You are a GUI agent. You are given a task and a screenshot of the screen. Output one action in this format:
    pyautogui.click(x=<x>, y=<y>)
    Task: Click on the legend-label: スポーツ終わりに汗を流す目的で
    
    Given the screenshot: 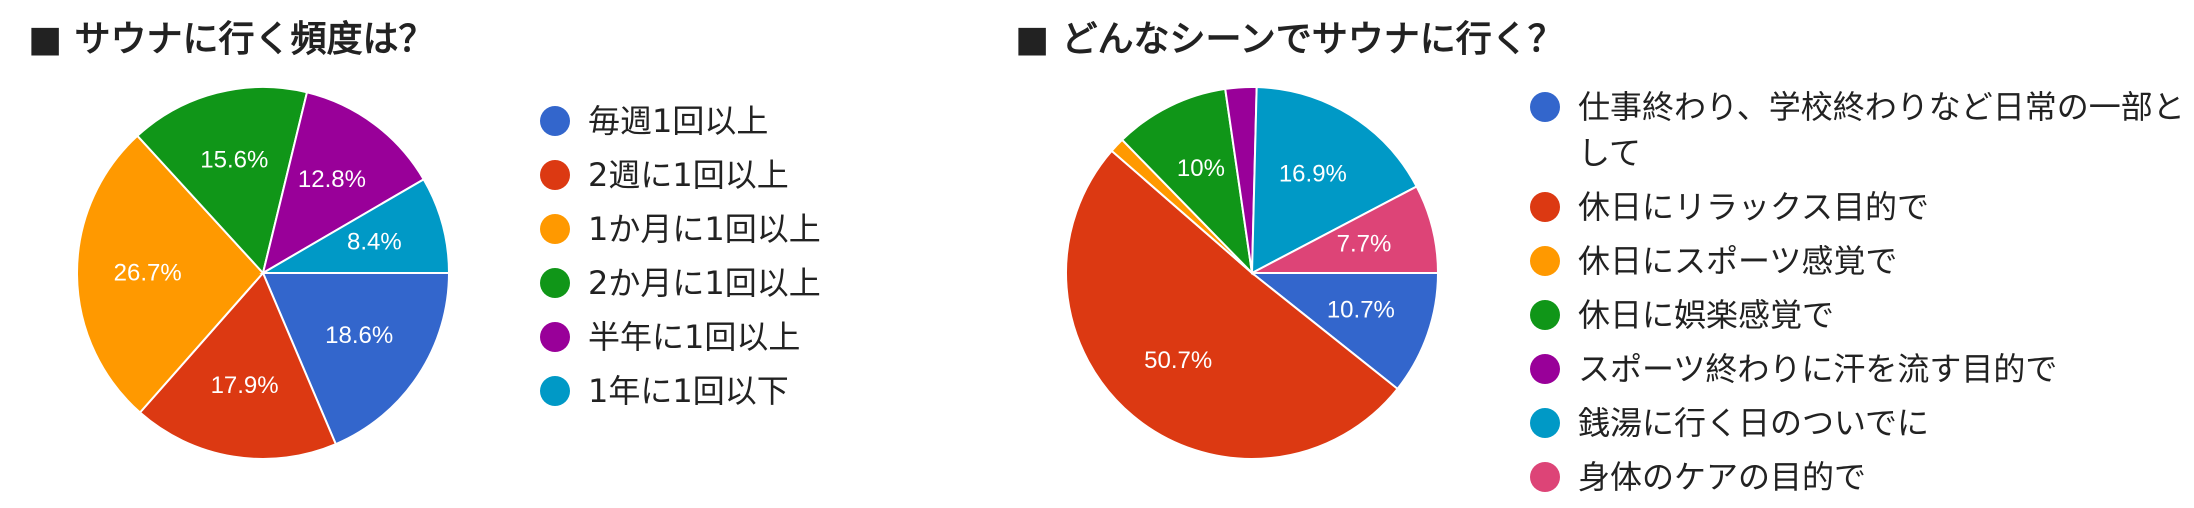 What is the action you would take?
    pyautogui.click(x=1818, y=369)
    